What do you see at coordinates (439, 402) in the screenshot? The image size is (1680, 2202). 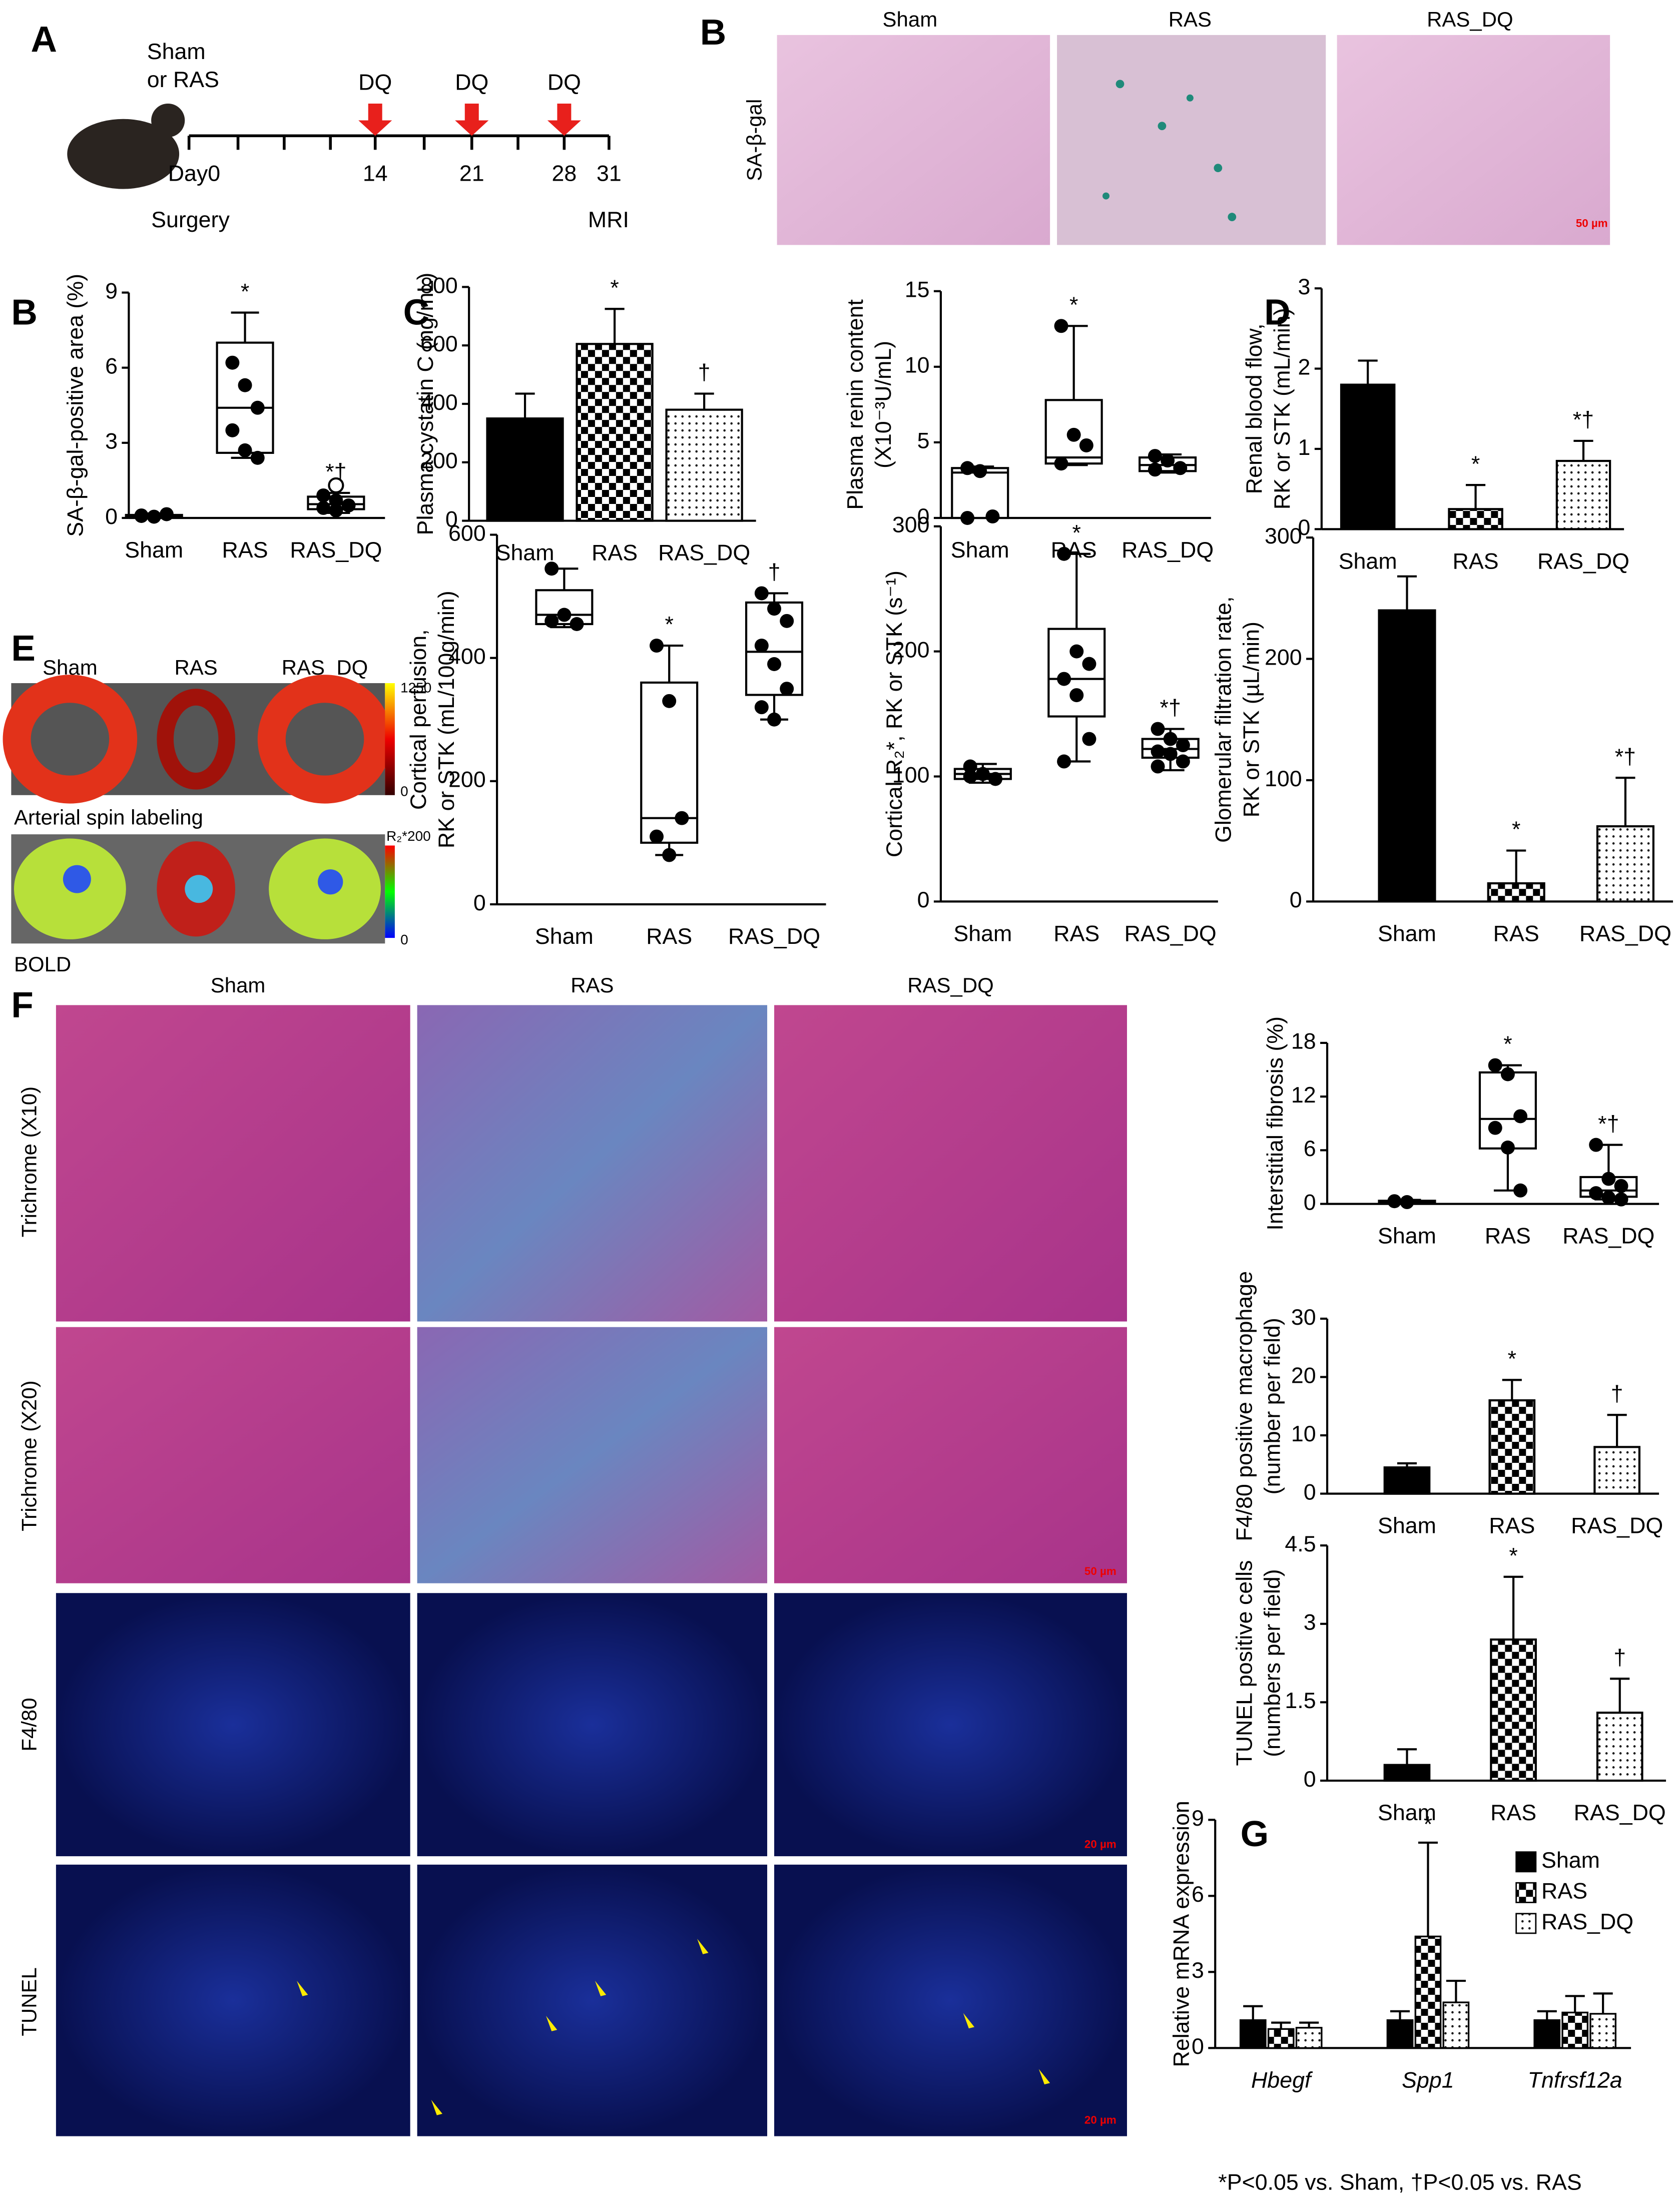 I see `y-tick-label: 400` at bounding box center [439, 402].